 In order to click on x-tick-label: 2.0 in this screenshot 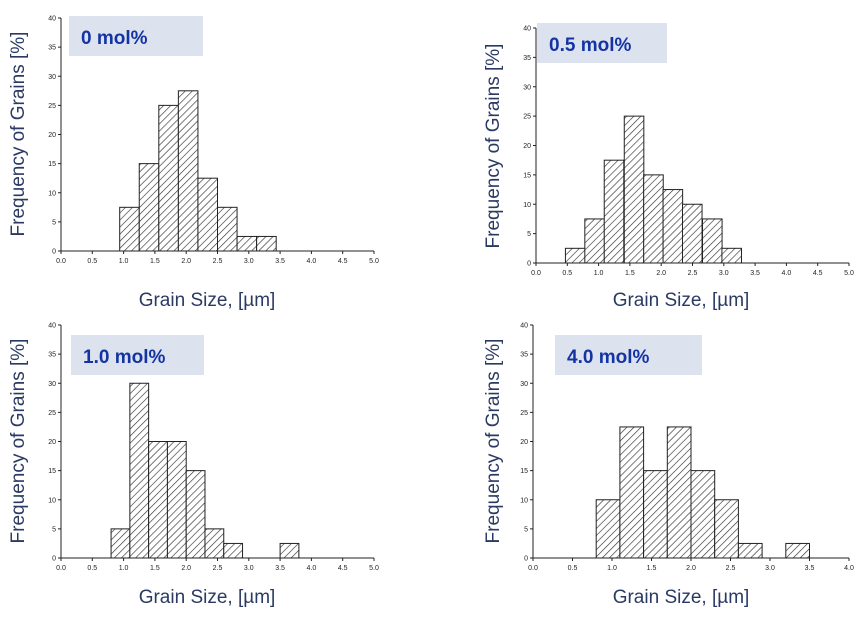, I will do `click(691, 568)`.